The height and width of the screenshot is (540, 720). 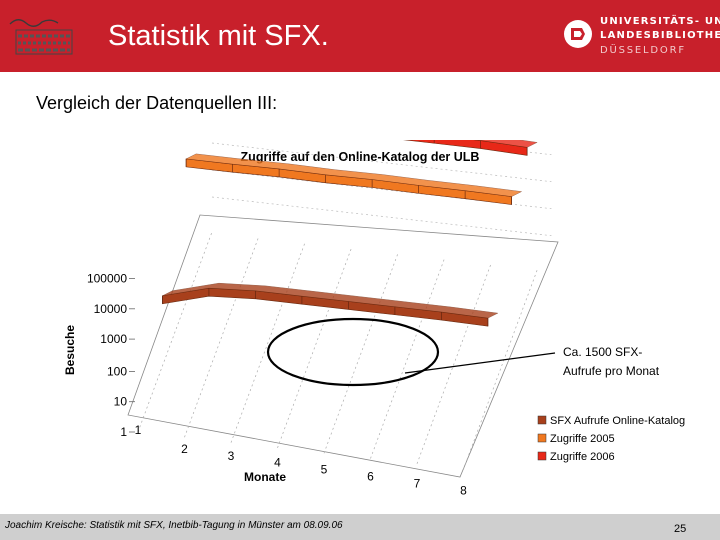 I want to click on annotation-line-1: Ca. 1500 SFX-, so click(x=602, y=352).